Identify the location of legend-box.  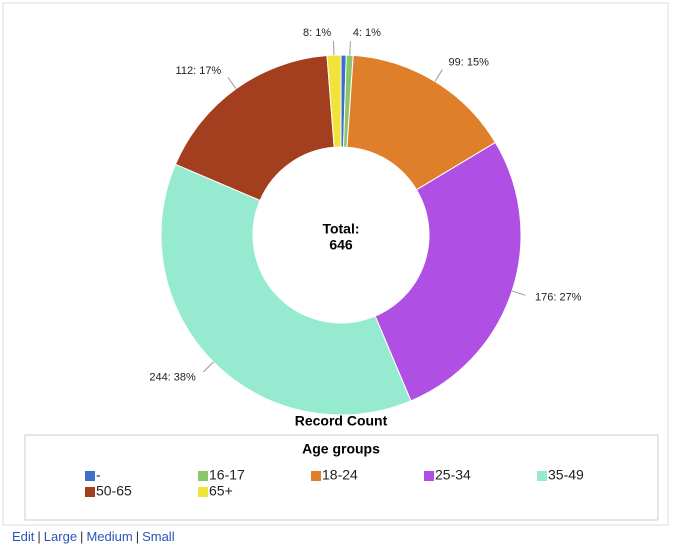
(341, 477).